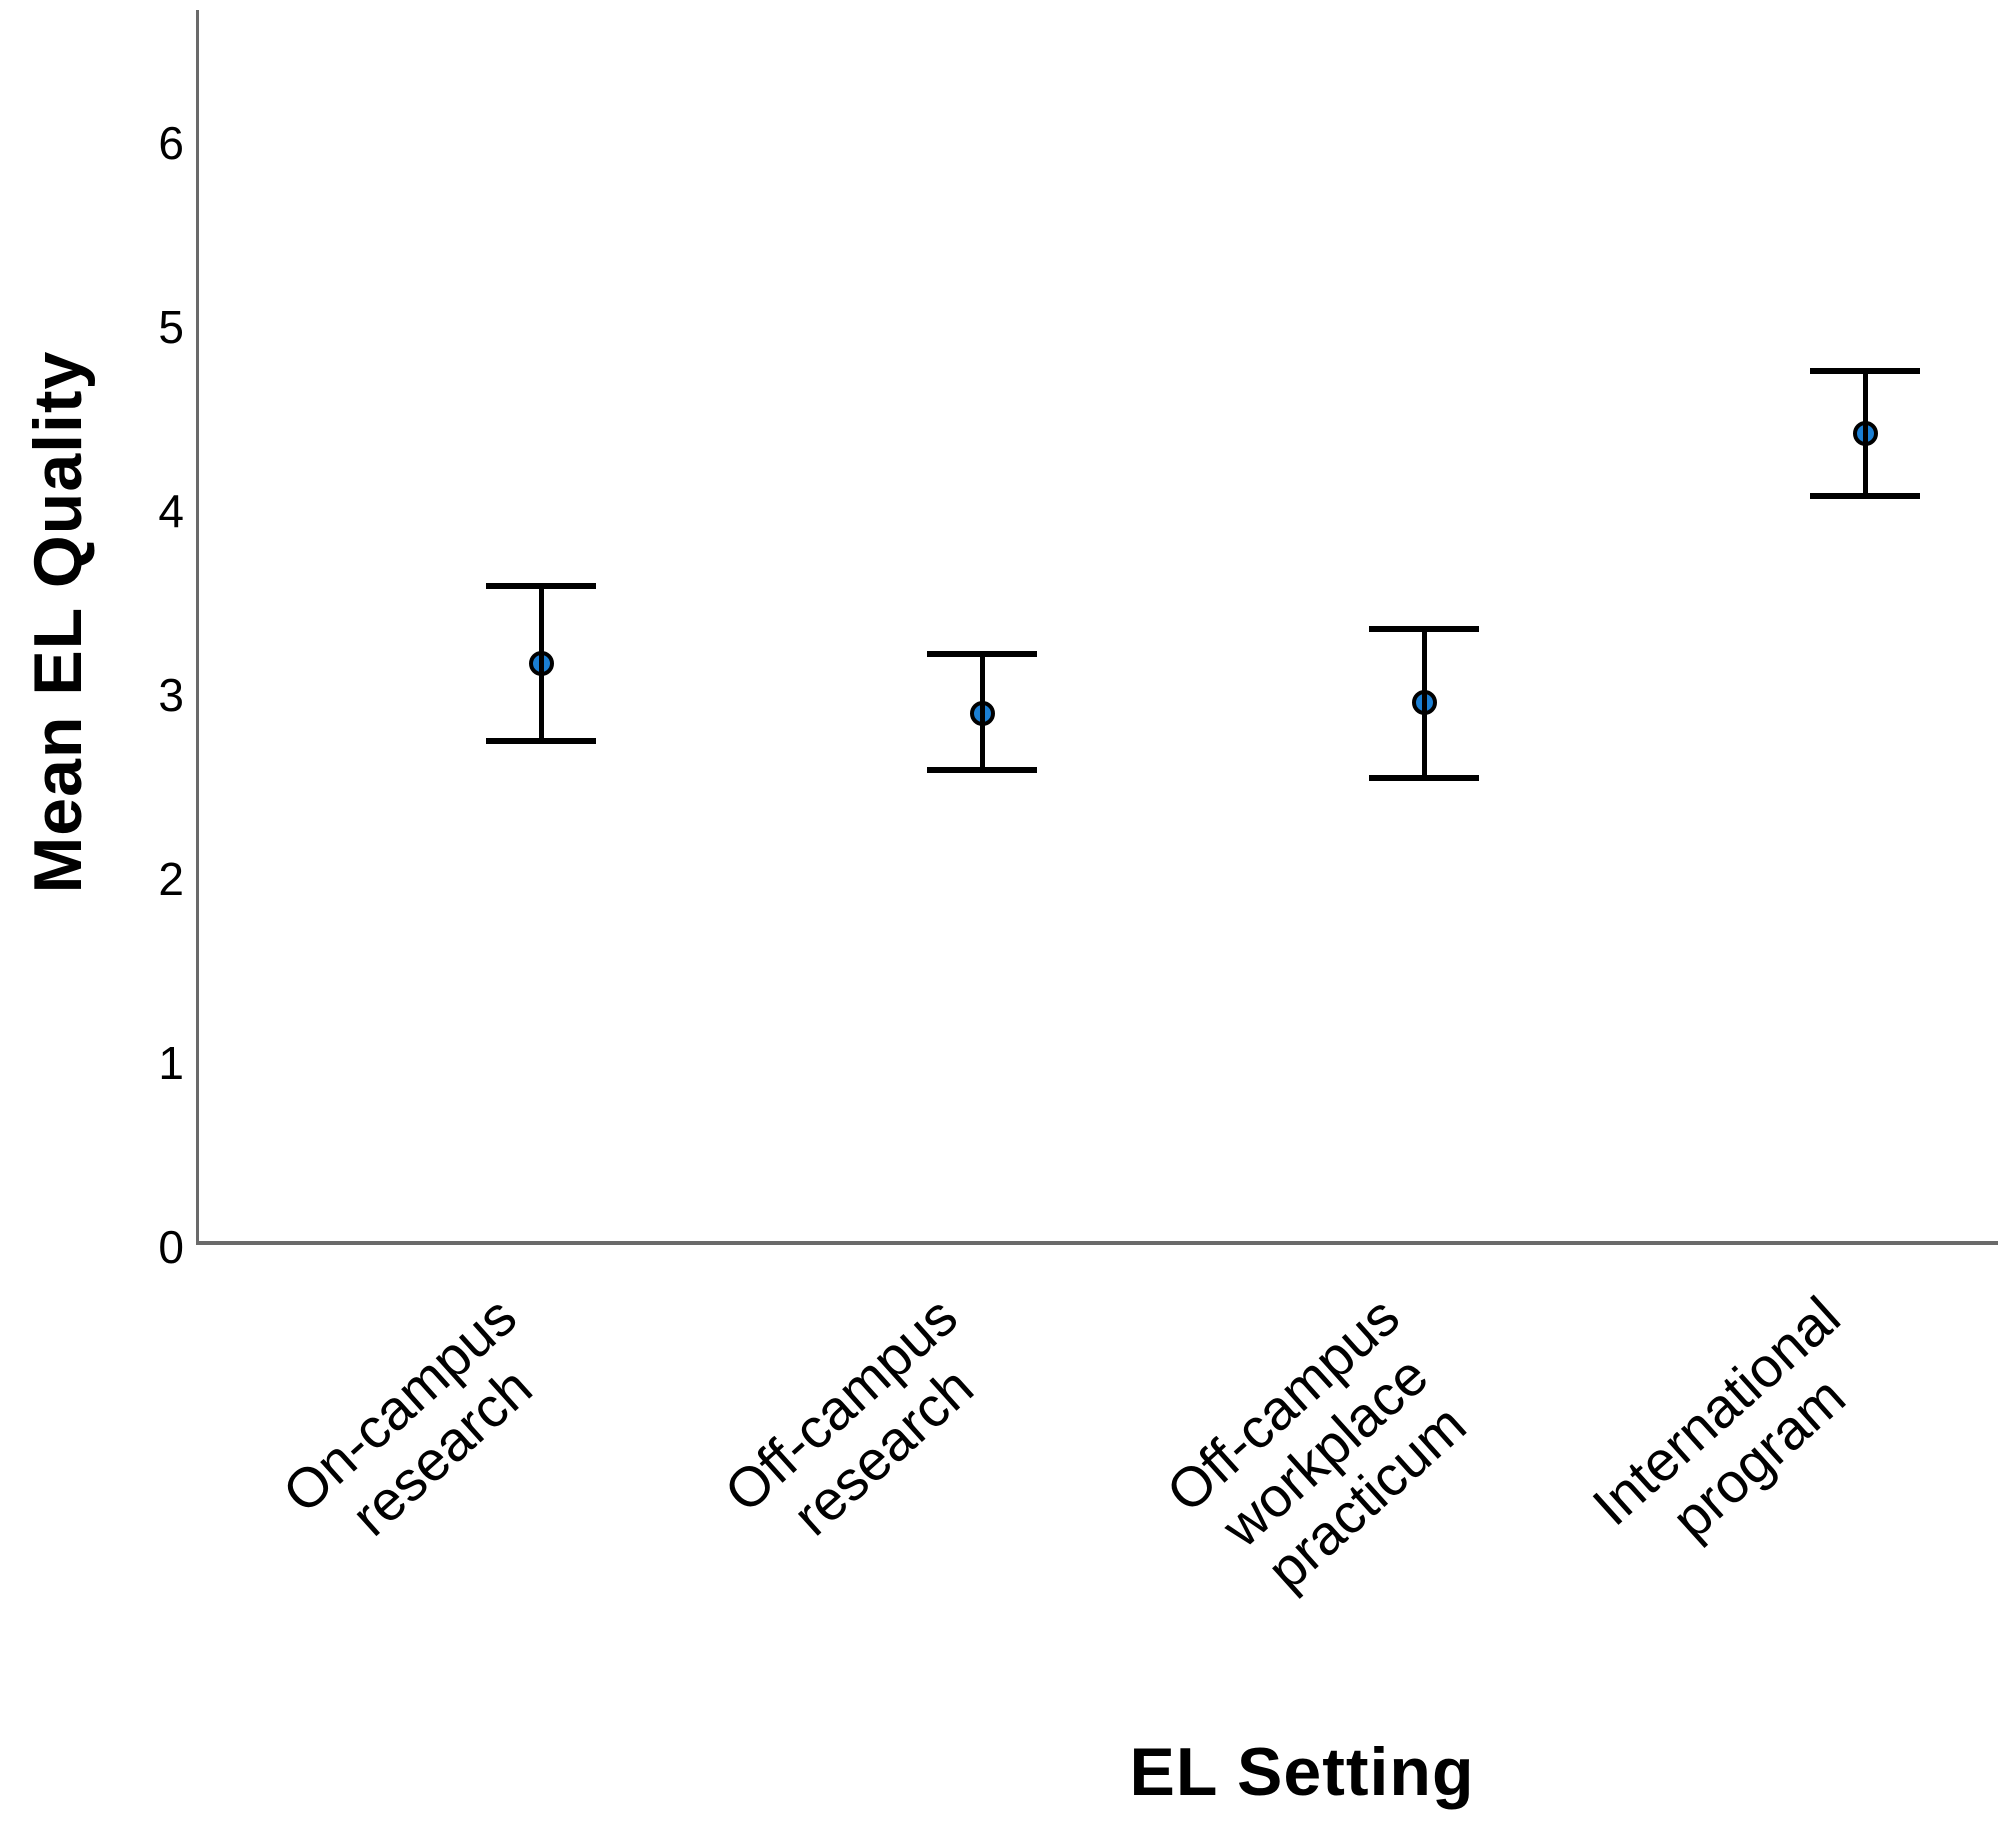 The height and width of the screenshot is (1831, 2014). Describe the element at coordinates (171, 879) in the screenshot. I see `y-tick-label: 2` at that location.